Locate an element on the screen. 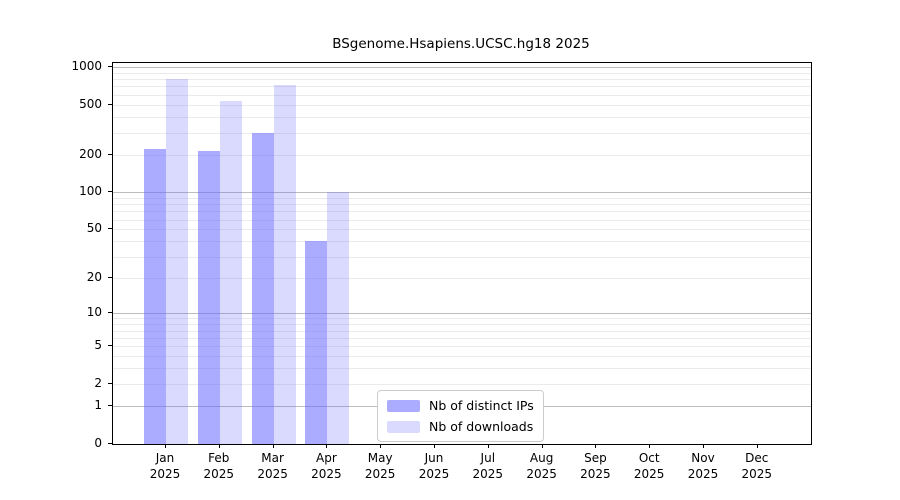  x-tick-label-nov: Nov 2025 is located at coordinates (703, 466).